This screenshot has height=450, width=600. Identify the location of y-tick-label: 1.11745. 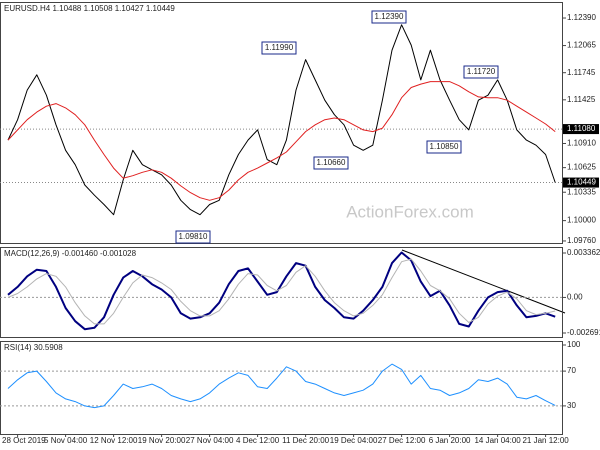
(581, 72).